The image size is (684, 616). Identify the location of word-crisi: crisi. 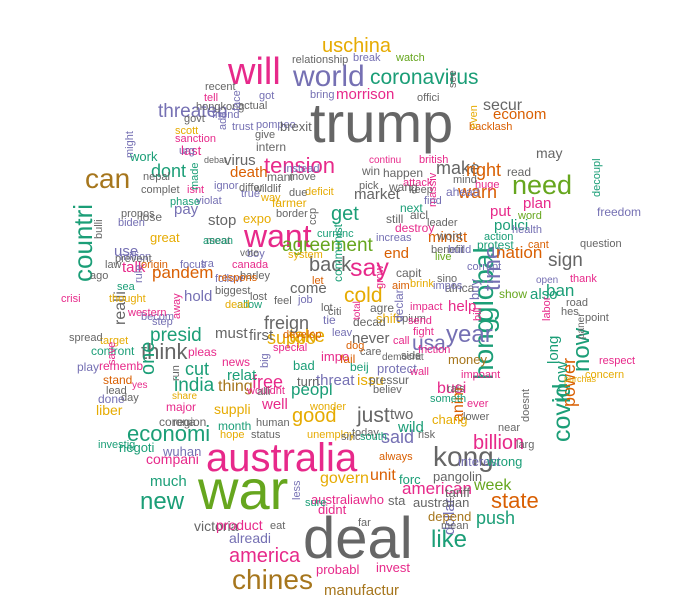
(71, 299).